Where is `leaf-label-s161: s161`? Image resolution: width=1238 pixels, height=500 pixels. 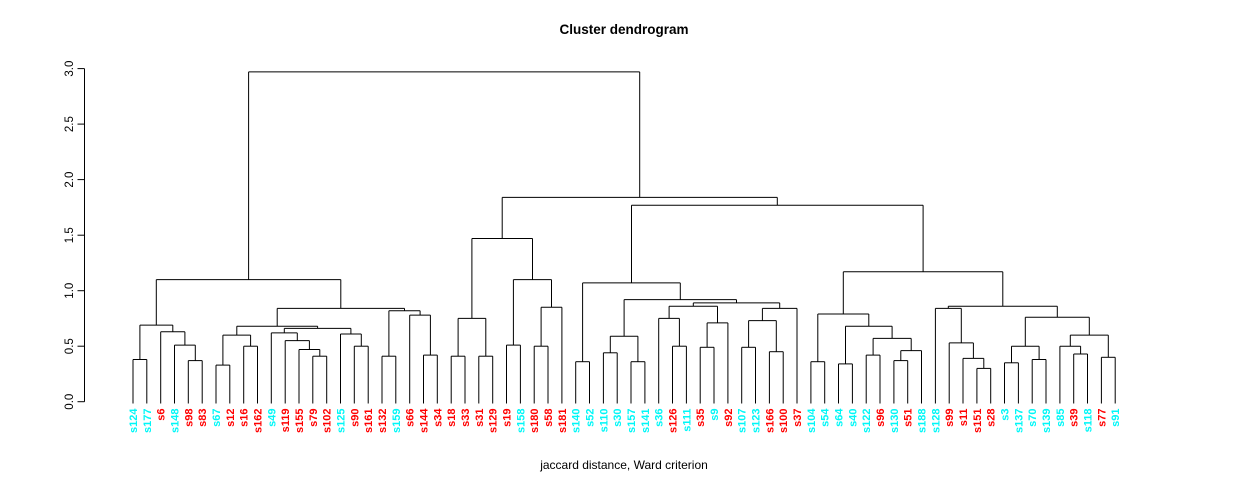 leaf-label-s161: s161 is located at coordinates (369, 421).